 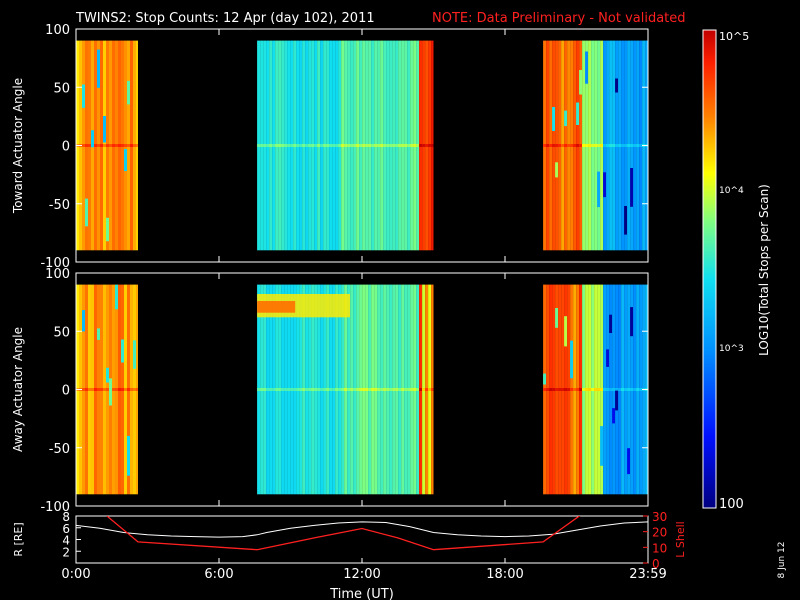 I want to click on x-tick-label: 12:00, so click(x=361, y=574).